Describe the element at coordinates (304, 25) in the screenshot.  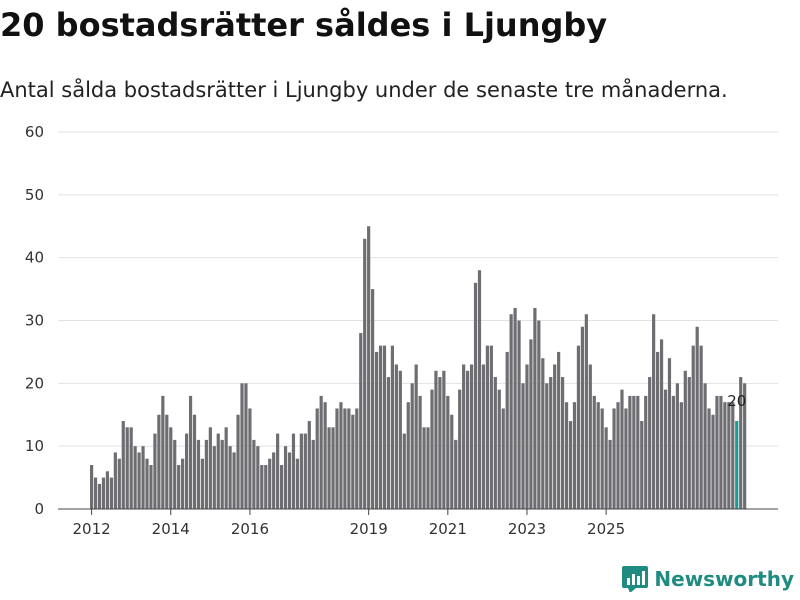
I see `chart-title: 20 bostadsrätter såldes i Ljungby` at that location.